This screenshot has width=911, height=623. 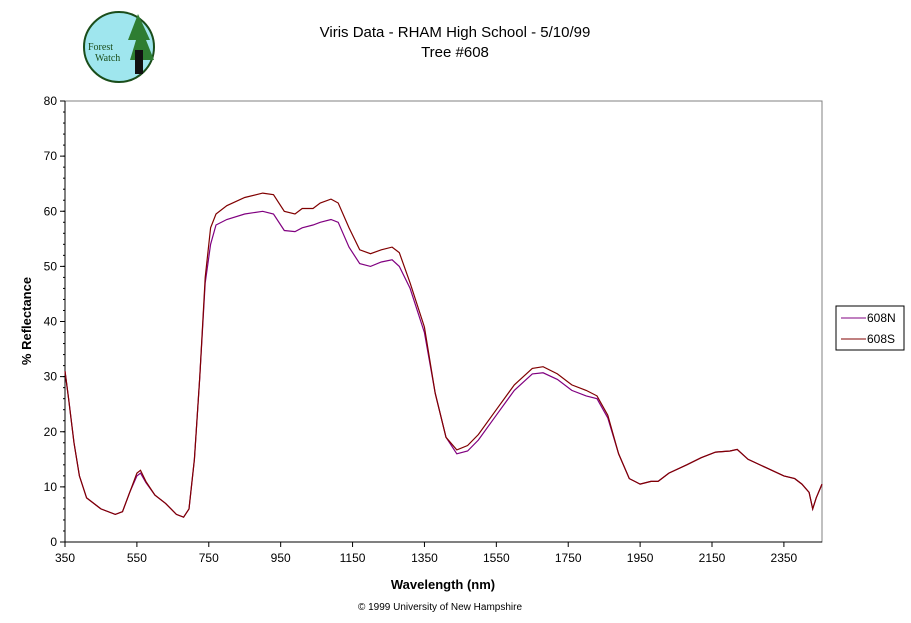 I want to click on y-tick-label: 70, so click(x=51, y=156).